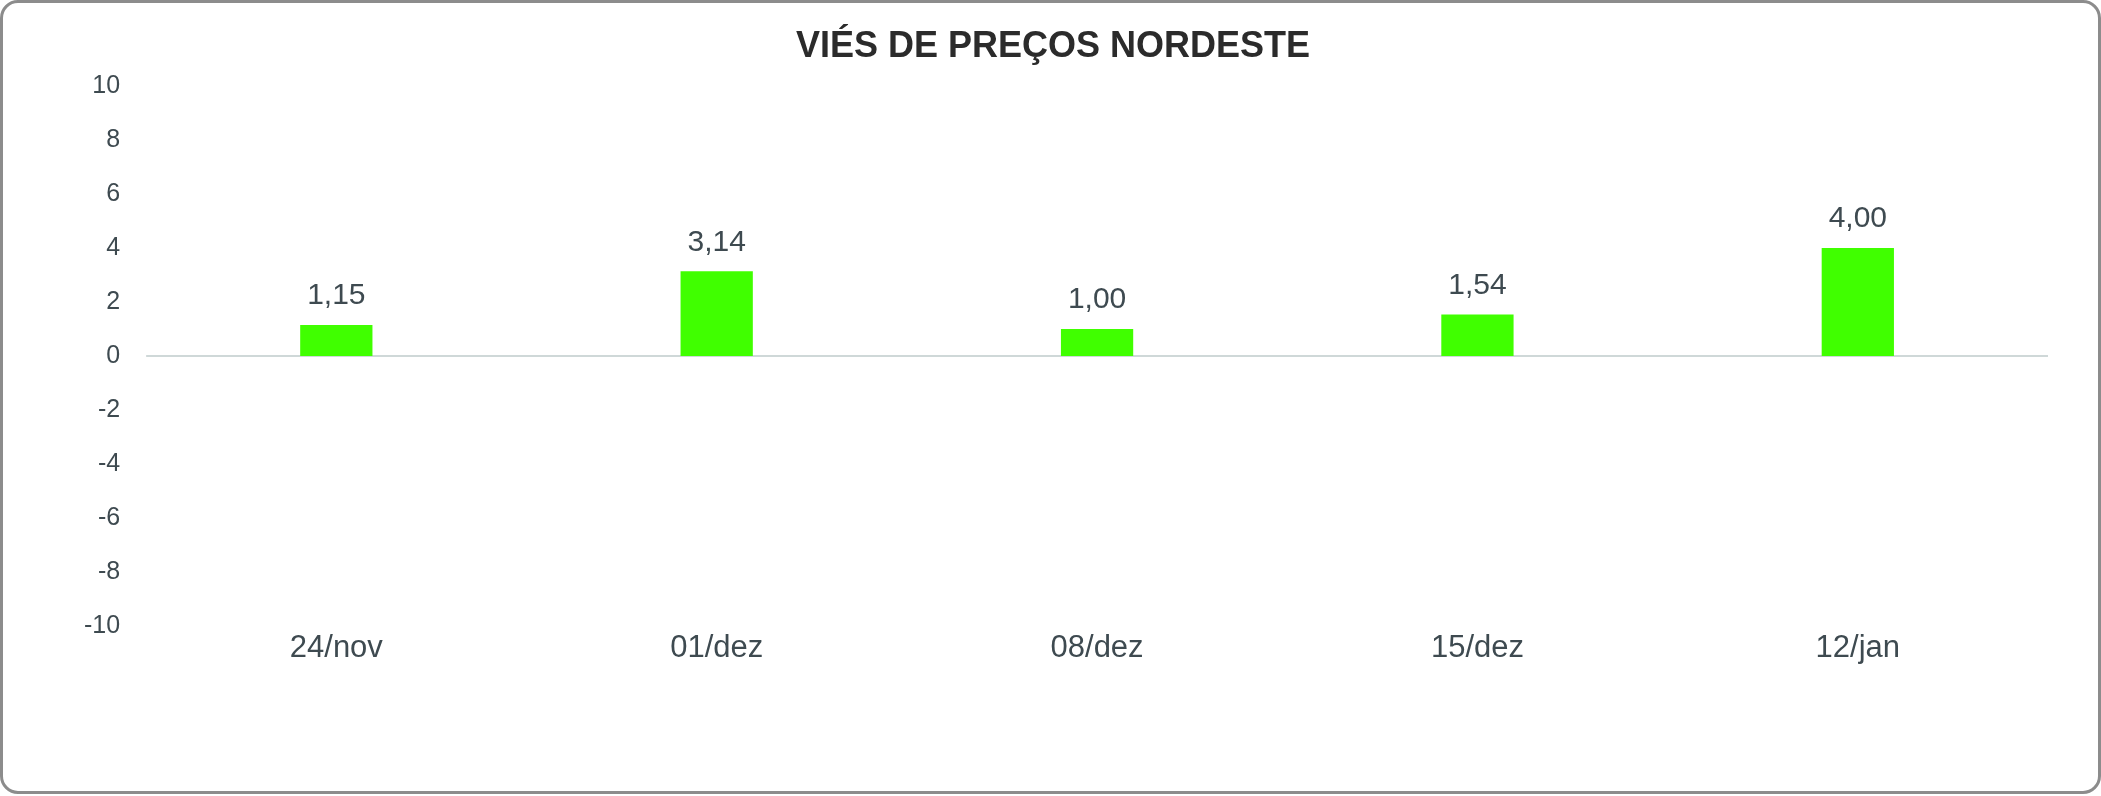 The width and height of the screenshot is (2101, 796). Describe the element at coordinates (1053, 44) in the screenshot. I see `chart-title: VIÉS DE PREÇOS NORDESTE` at that location.